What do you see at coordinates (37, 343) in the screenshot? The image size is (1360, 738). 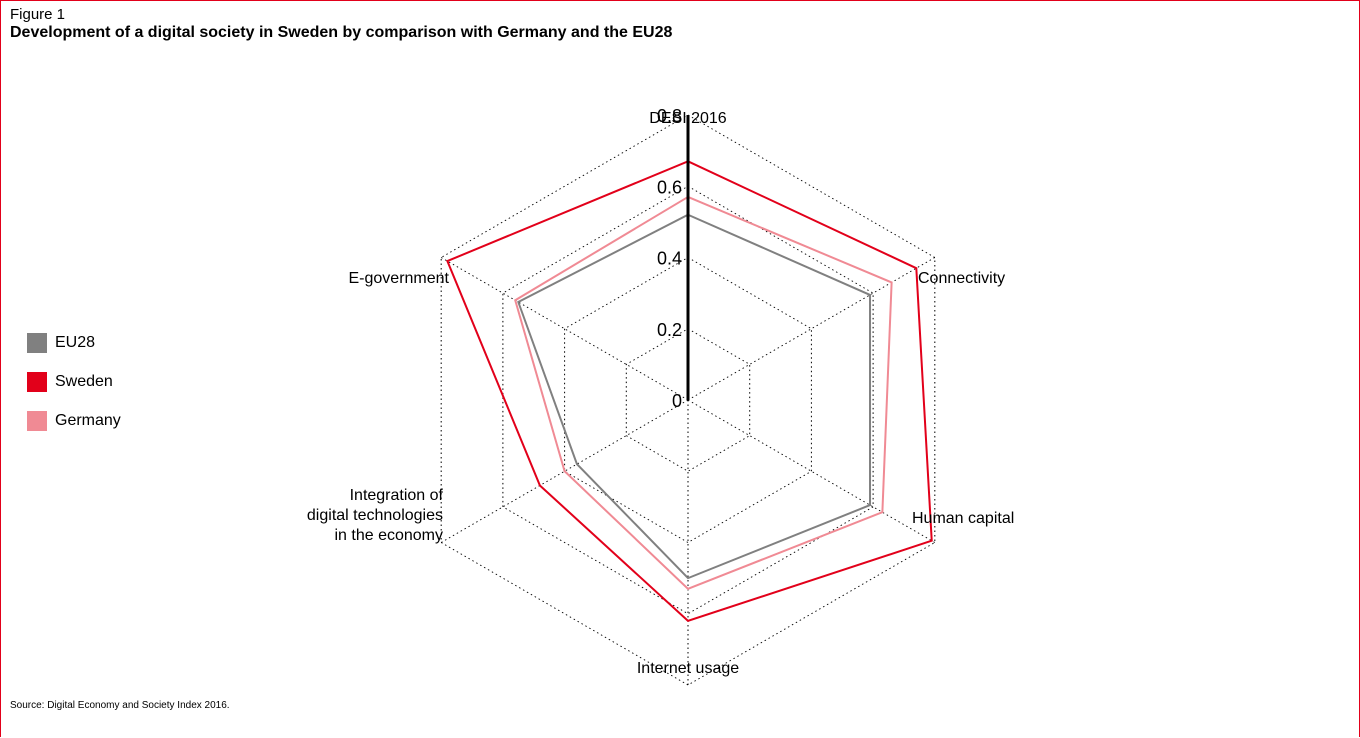 I see `legend-swatch-eu28` at bounding box center [37, 343].